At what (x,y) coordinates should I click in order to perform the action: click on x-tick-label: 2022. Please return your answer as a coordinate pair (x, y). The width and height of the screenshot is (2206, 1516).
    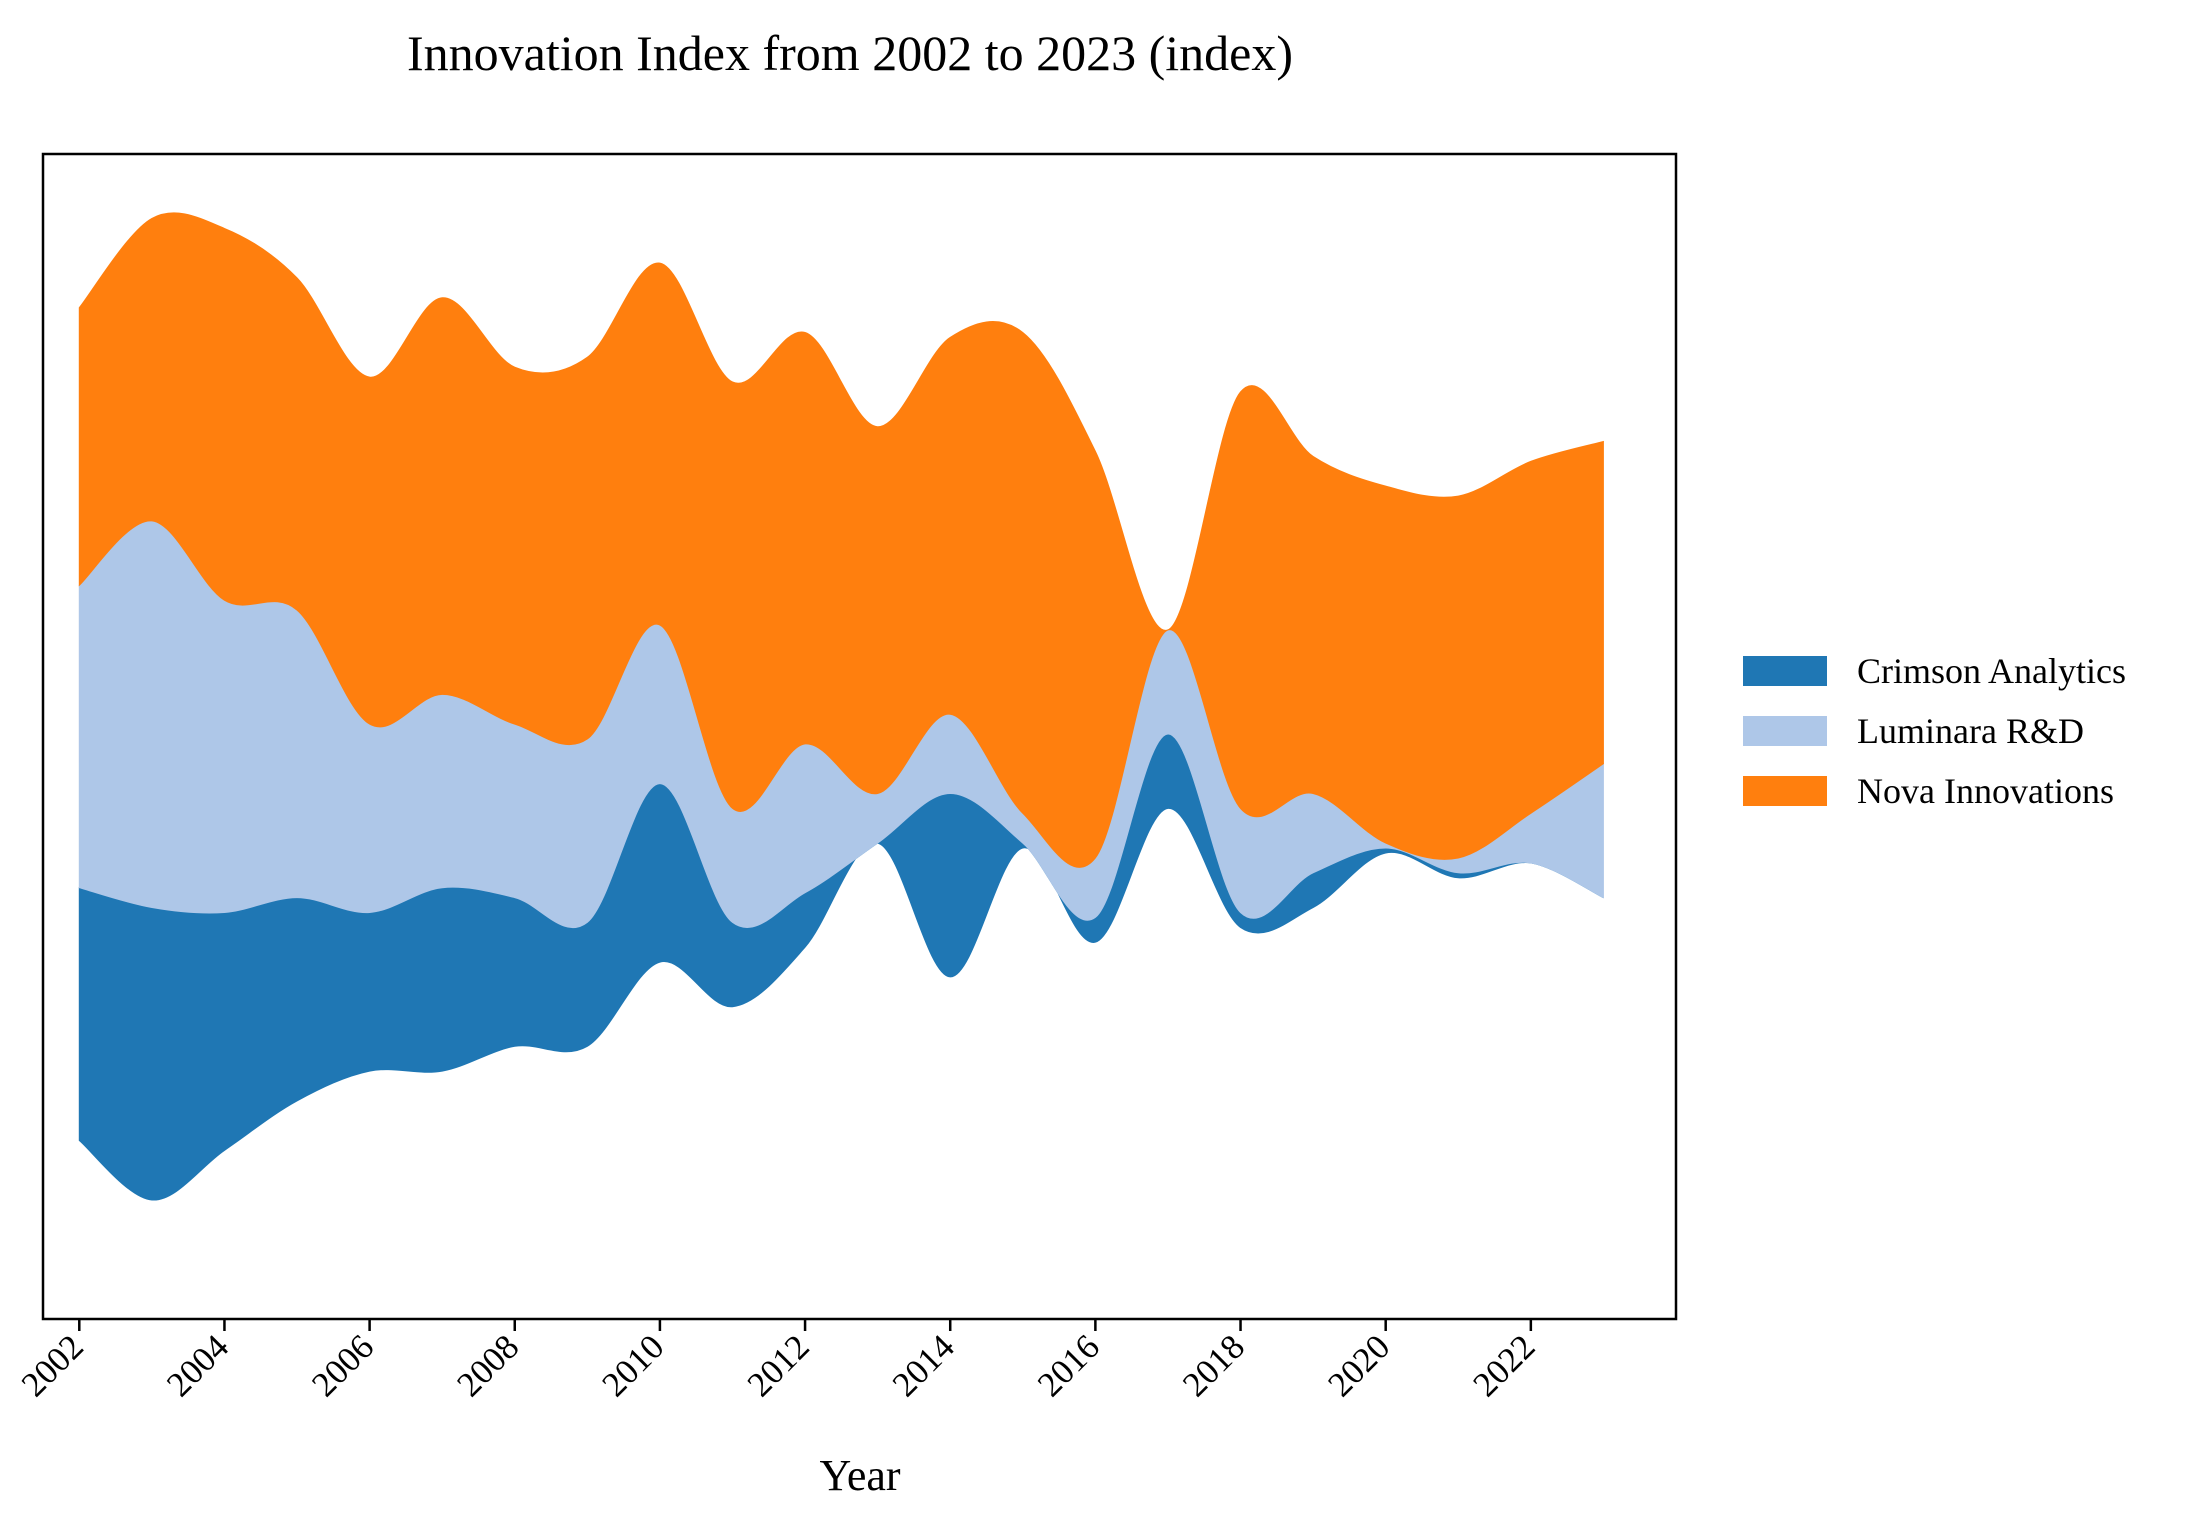
    Looking at the image, I should click on (1503, 1365).